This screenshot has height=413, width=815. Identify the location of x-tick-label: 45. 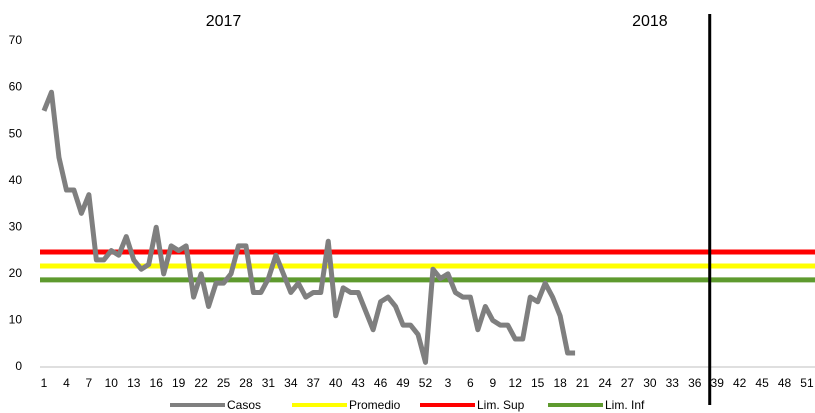
(762, 383).